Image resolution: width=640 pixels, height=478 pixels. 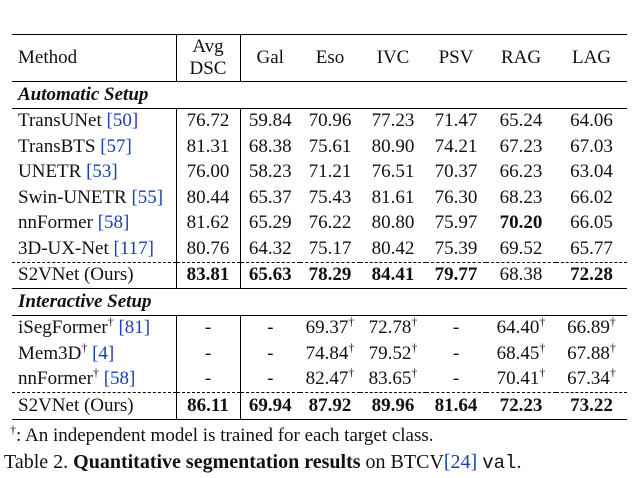 I want to click on value-cell: 70.20, so click(x=521, y=224).